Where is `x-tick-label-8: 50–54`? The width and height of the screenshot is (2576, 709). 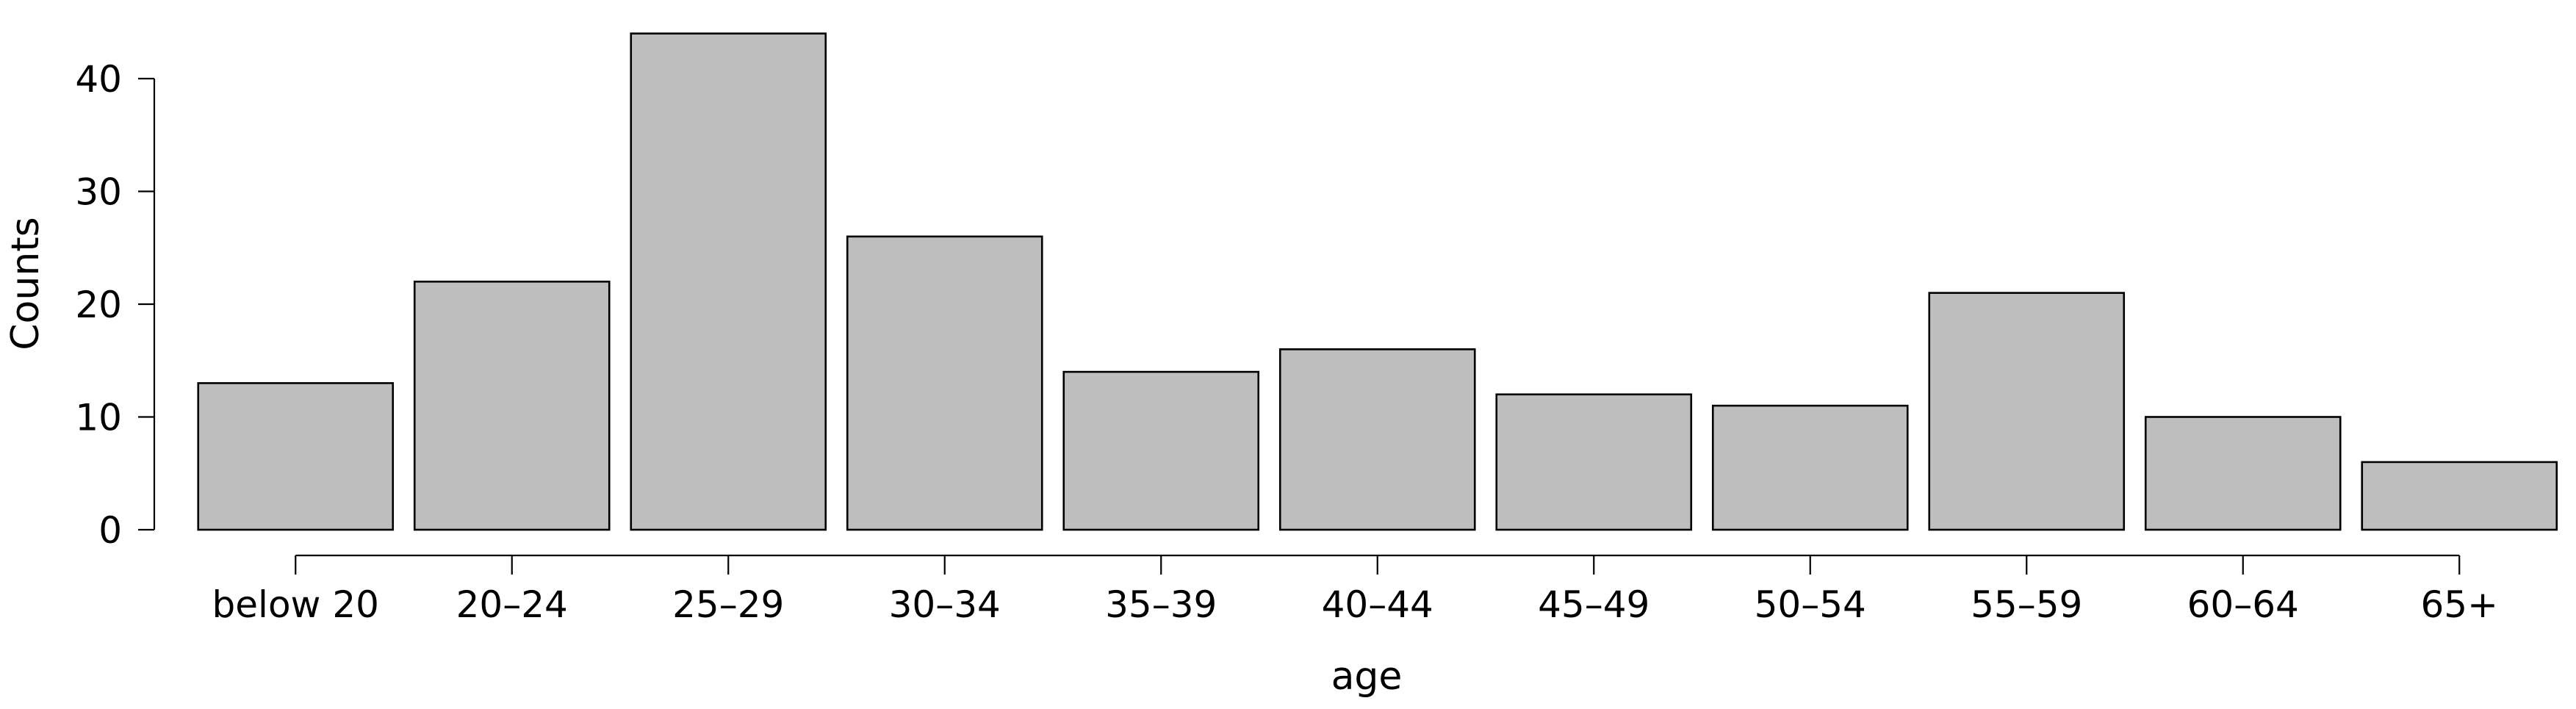 x-tick-label-8: 50–54 is located at coordinates (1810, 605).